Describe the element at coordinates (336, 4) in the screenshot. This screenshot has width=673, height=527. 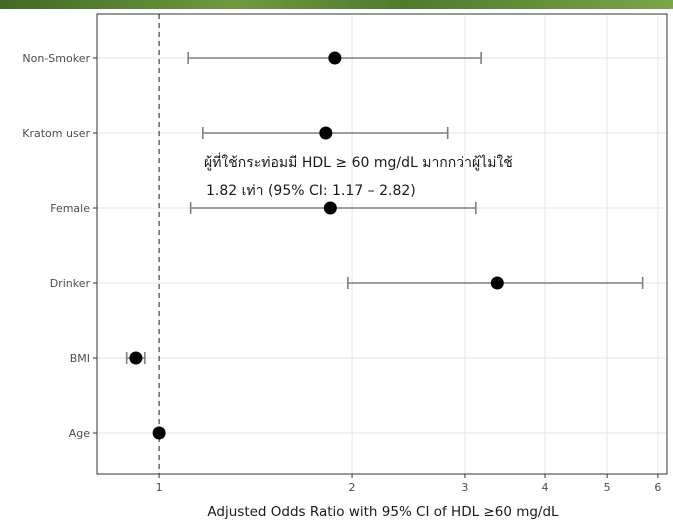
I see `top-banner-strip` at that location.